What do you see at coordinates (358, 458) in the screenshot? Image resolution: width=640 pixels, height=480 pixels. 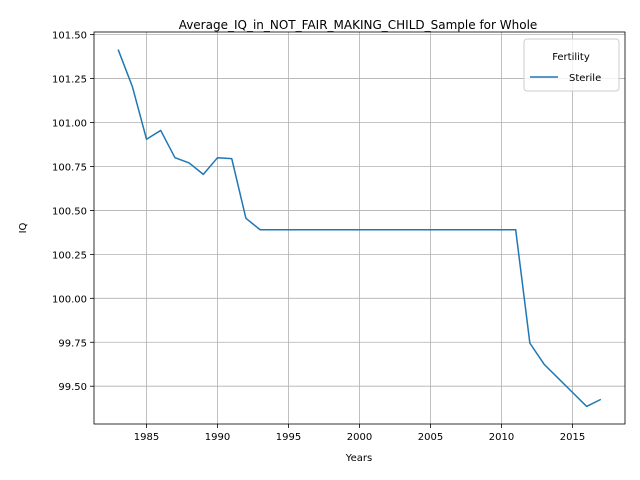 I see `x-axis-label: Years` at bounding box center [358, 458].